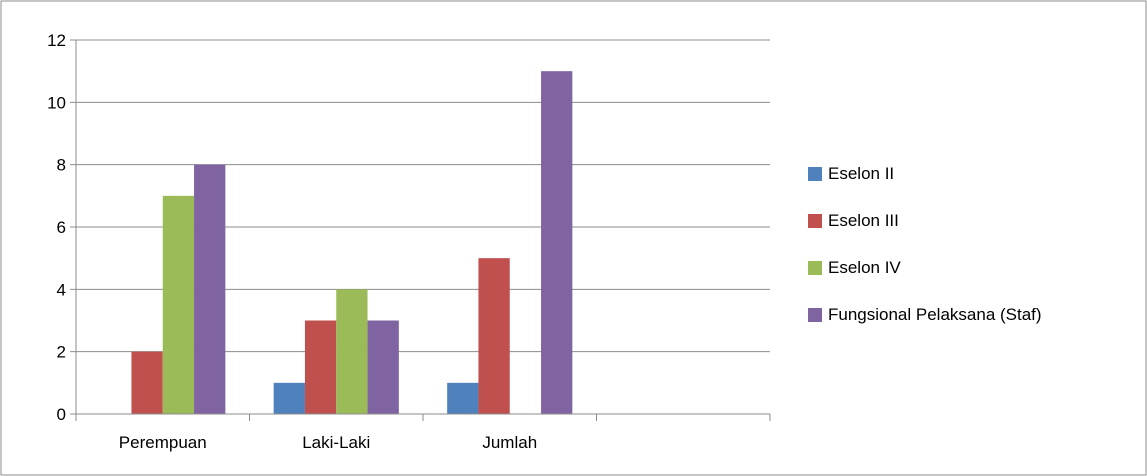 The image size is (1147, 476). I want to click on x-tick-label-perempuan: Perempuan, so click(163, 442).